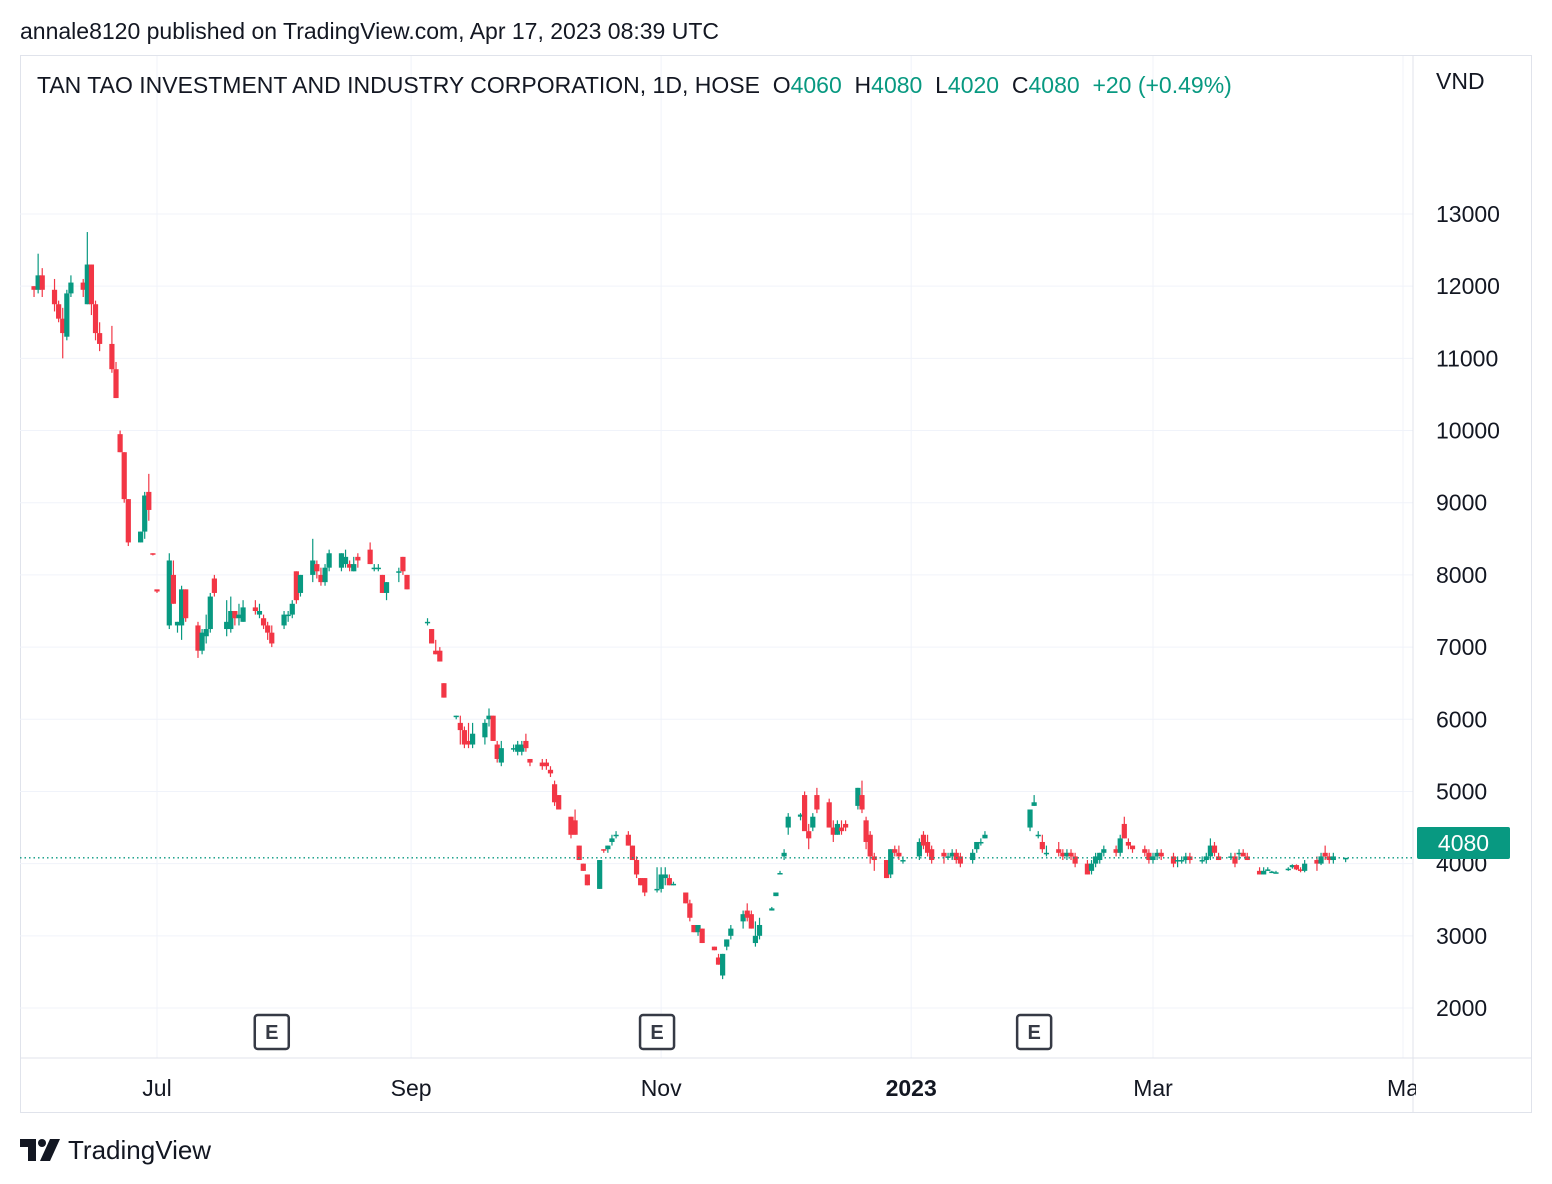 This screenshot has height=1184, width=1552. I want to click on y-tick-label: 2000, so click(1461, 1008).